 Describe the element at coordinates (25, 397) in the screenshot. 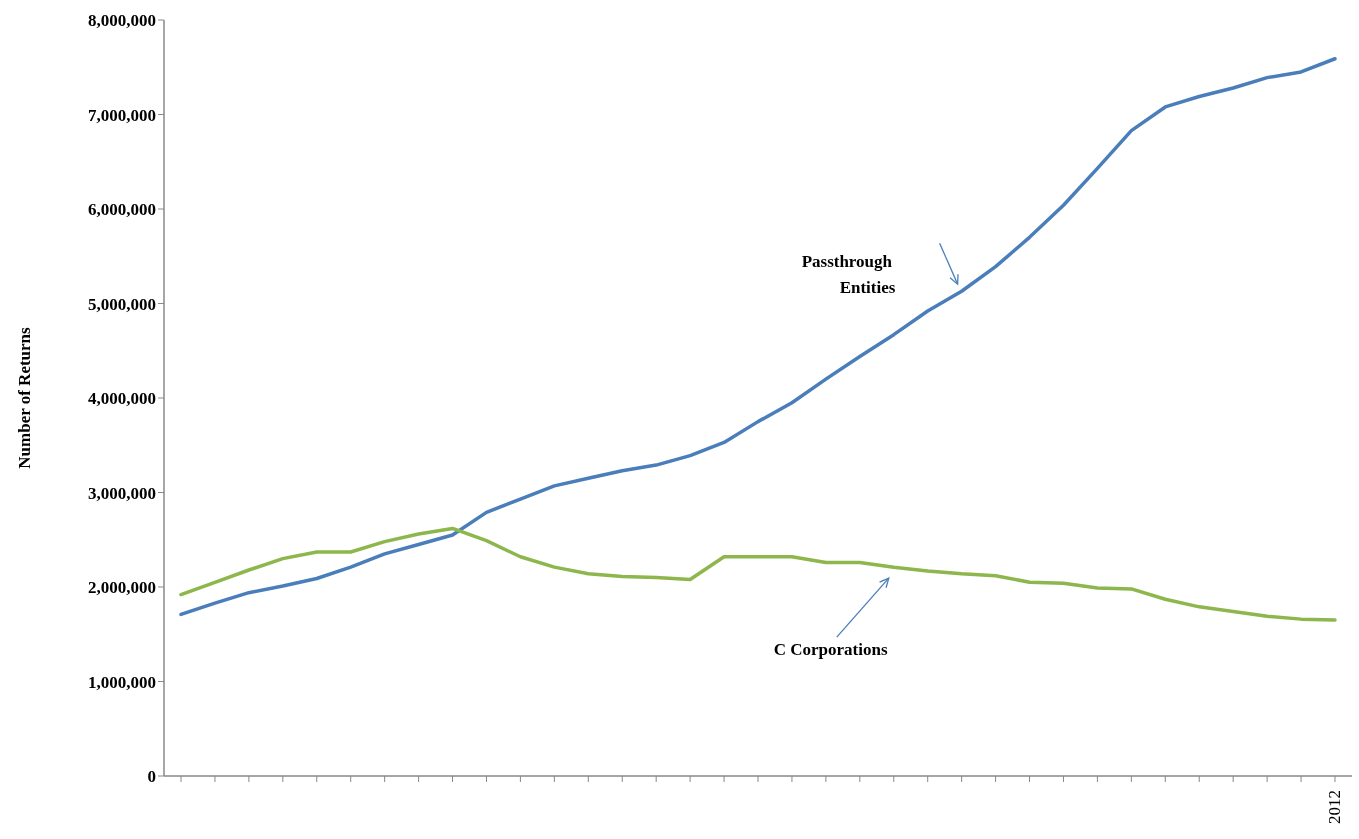

I see `y-axis-title: Number of Returns` at that location.